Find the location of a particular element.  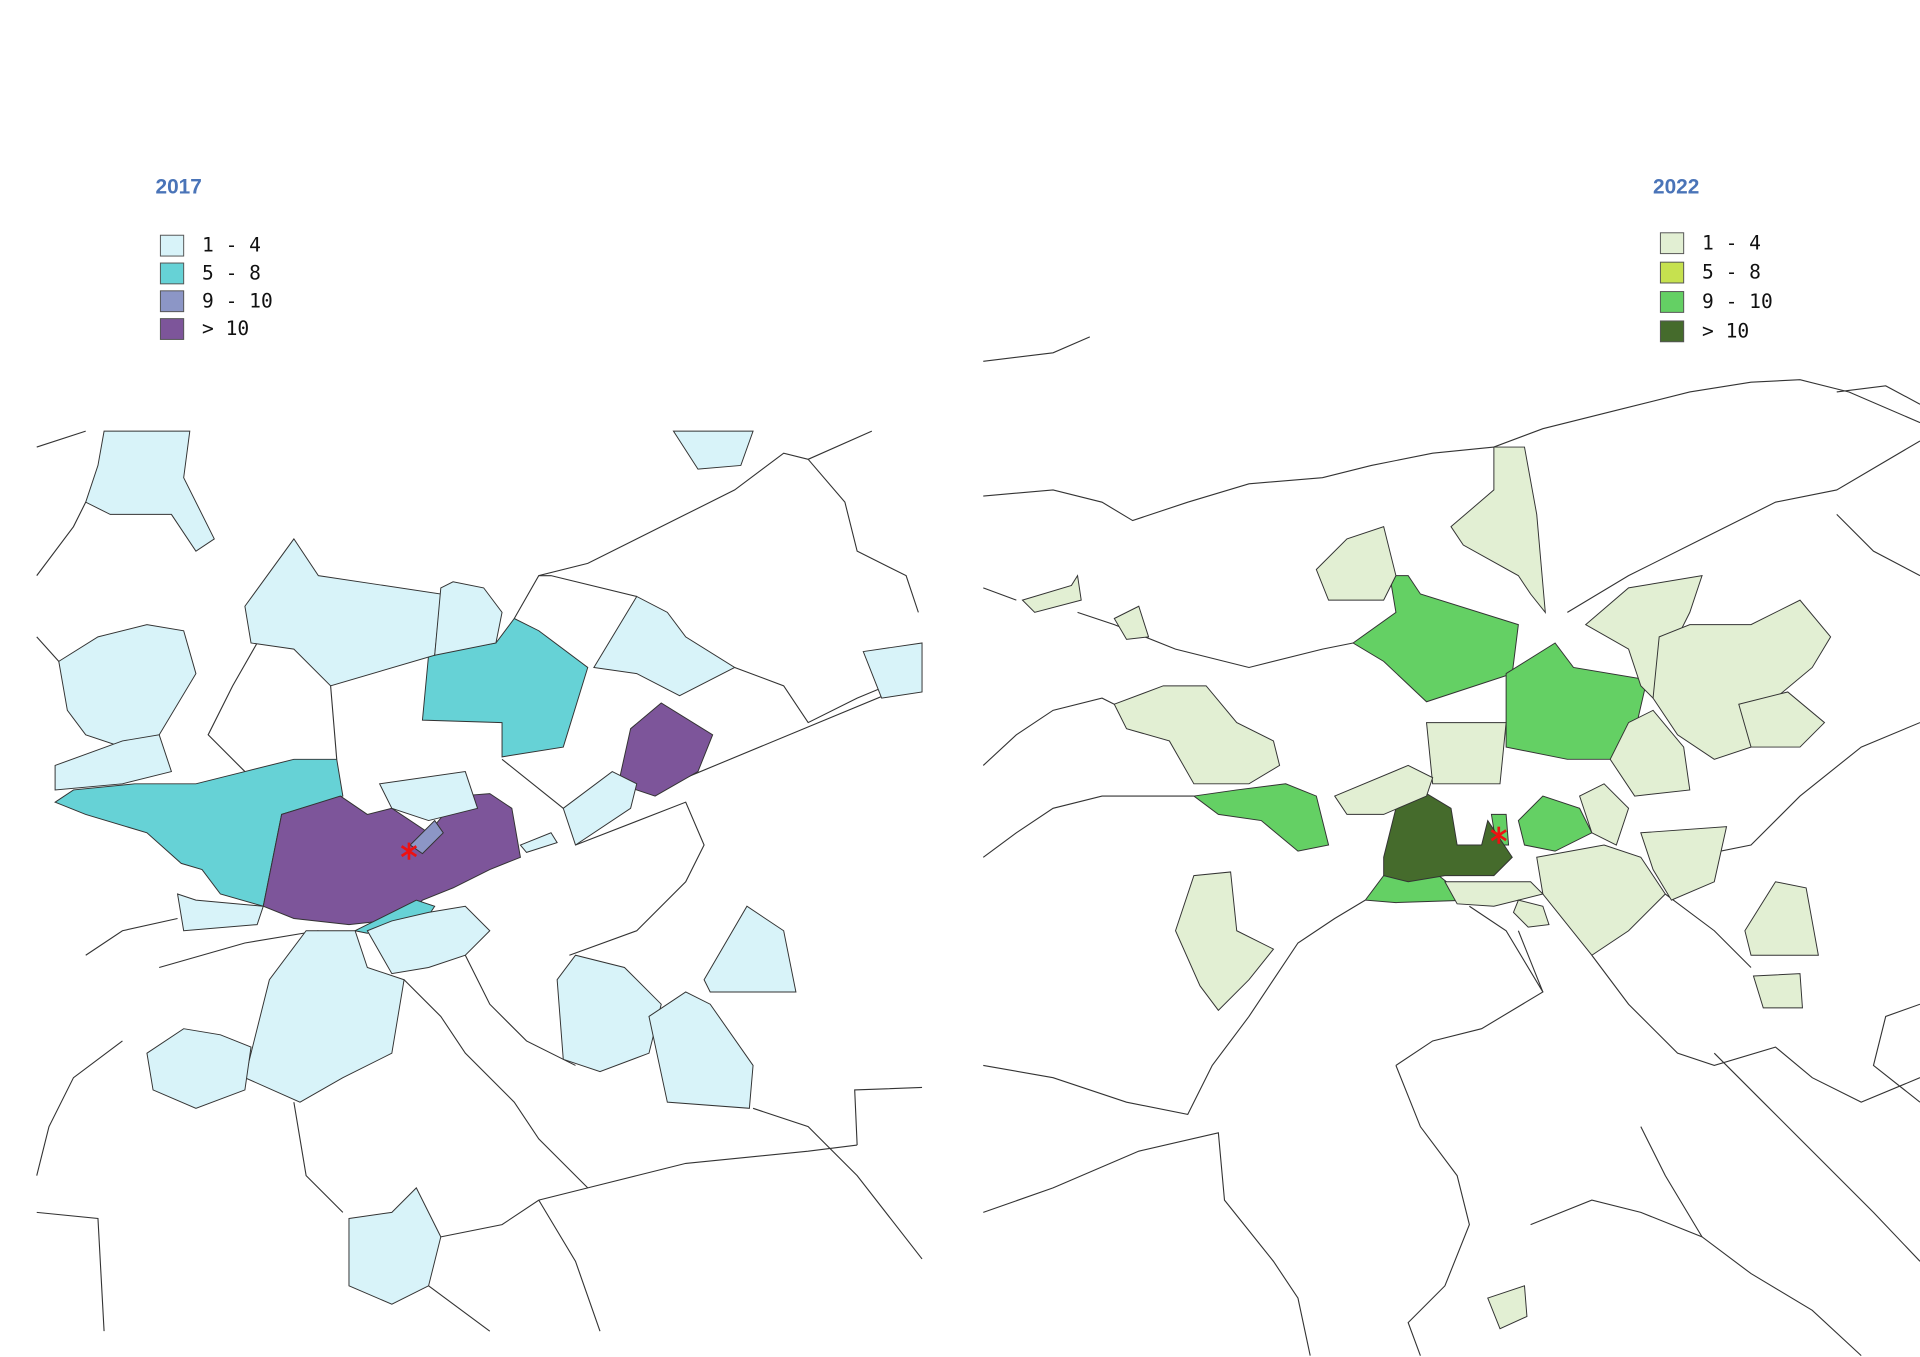

map-title: 2017 is located at coordinates (179, 187).